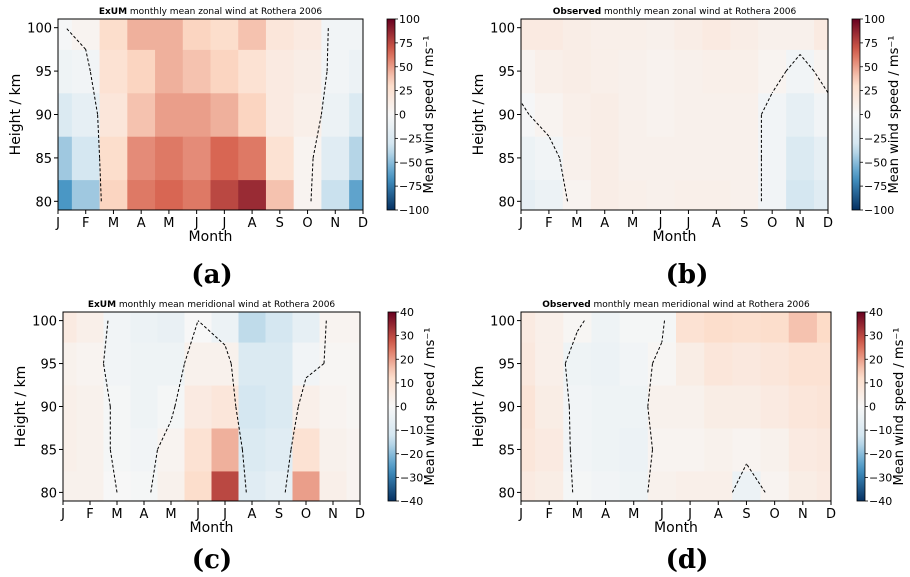 Image resolution: width=910 pixels, height=577 pixels. What do you see at coordinates (871, 67) in the screenshot?
I see `colorbar-tick-label: 50` at bounding box center [871, 67].